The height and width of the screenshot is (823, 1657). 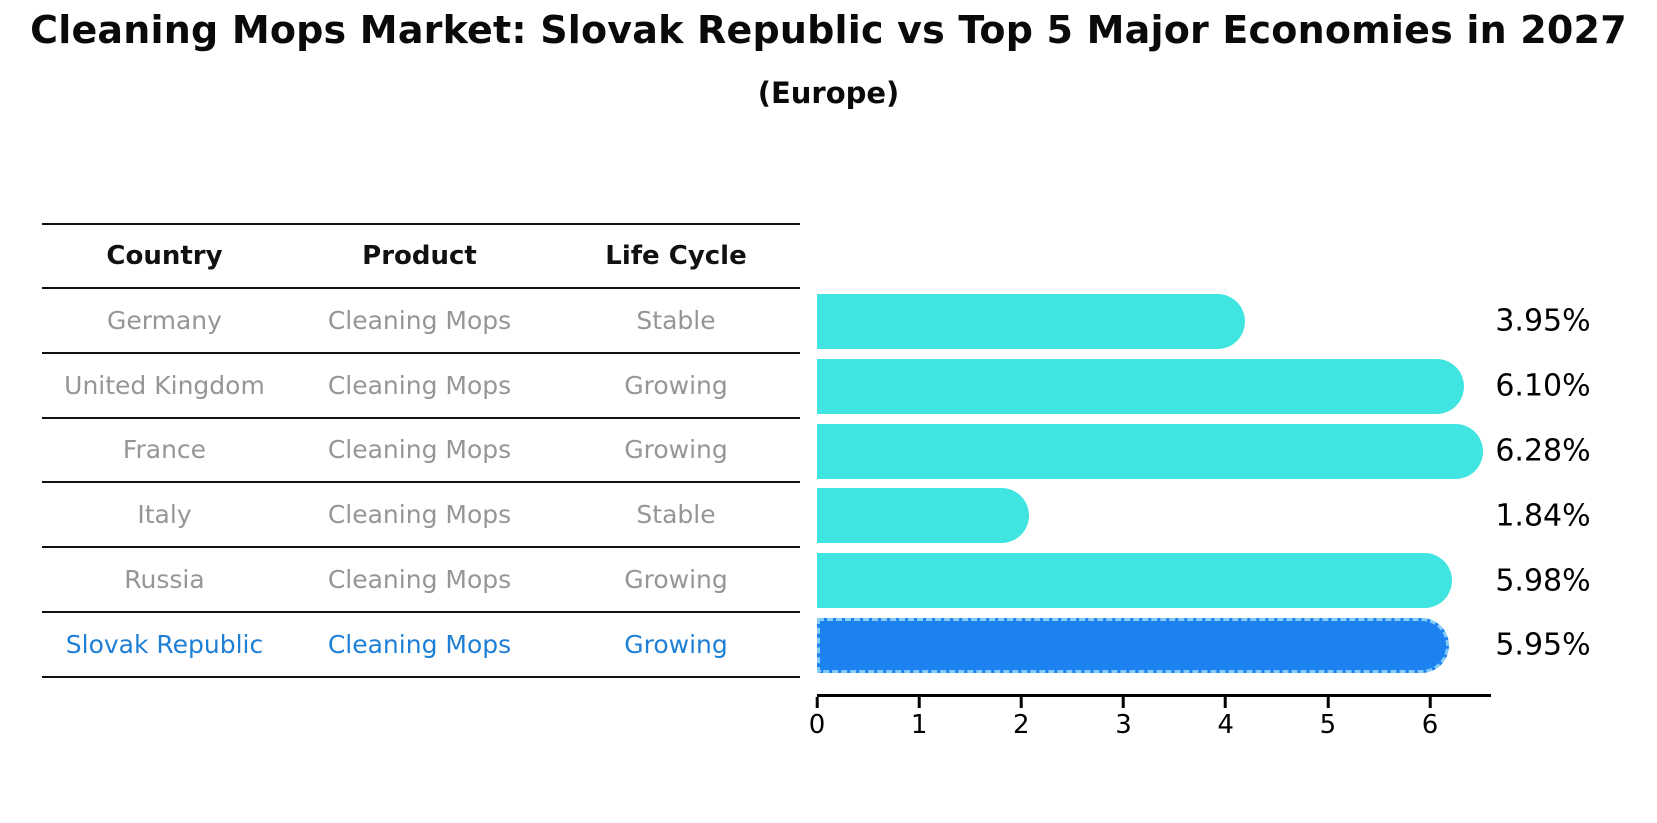 I want to click on cell-country: France, so click(x=164, y=450).